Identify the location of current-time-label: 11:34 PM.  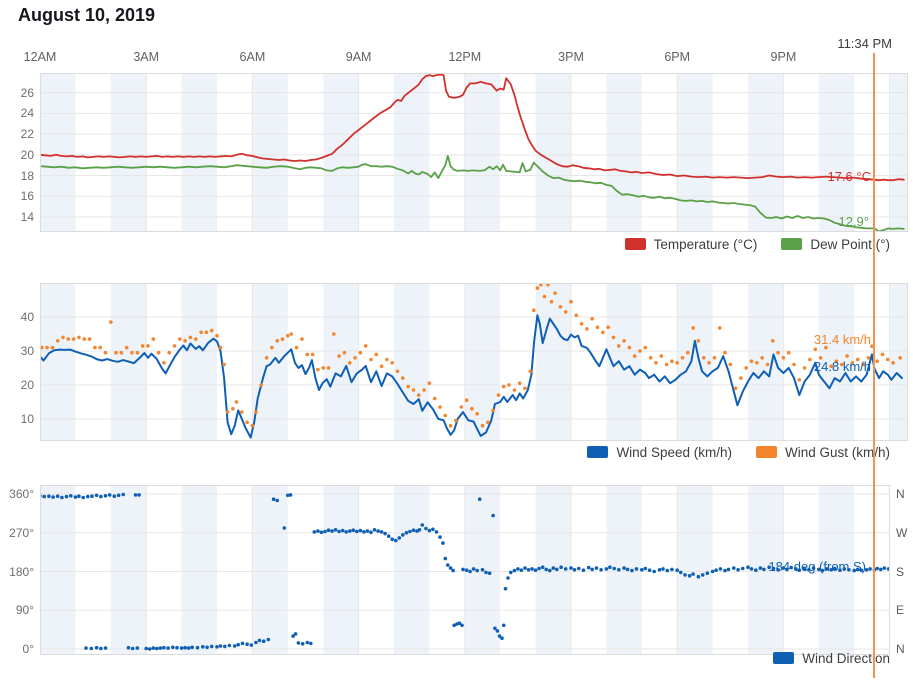
(864, 43).